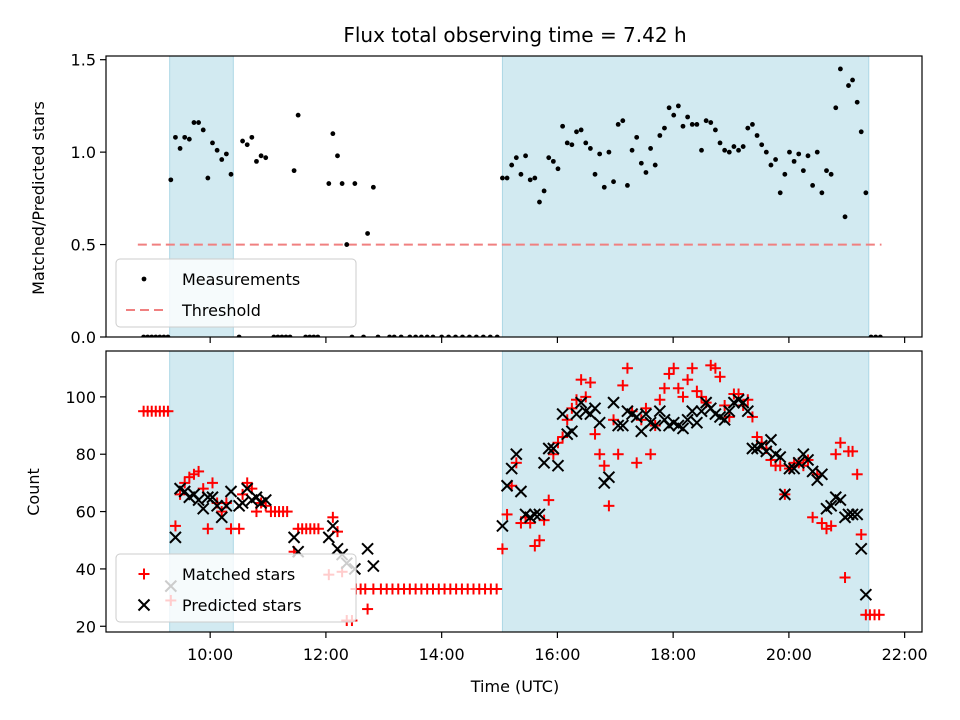 This screenshot has width=960, height=720. What do you see at coordinates (86, 626) in the screenshot?
I see `y-tick-label: 20` at bounding box center [86, 626].